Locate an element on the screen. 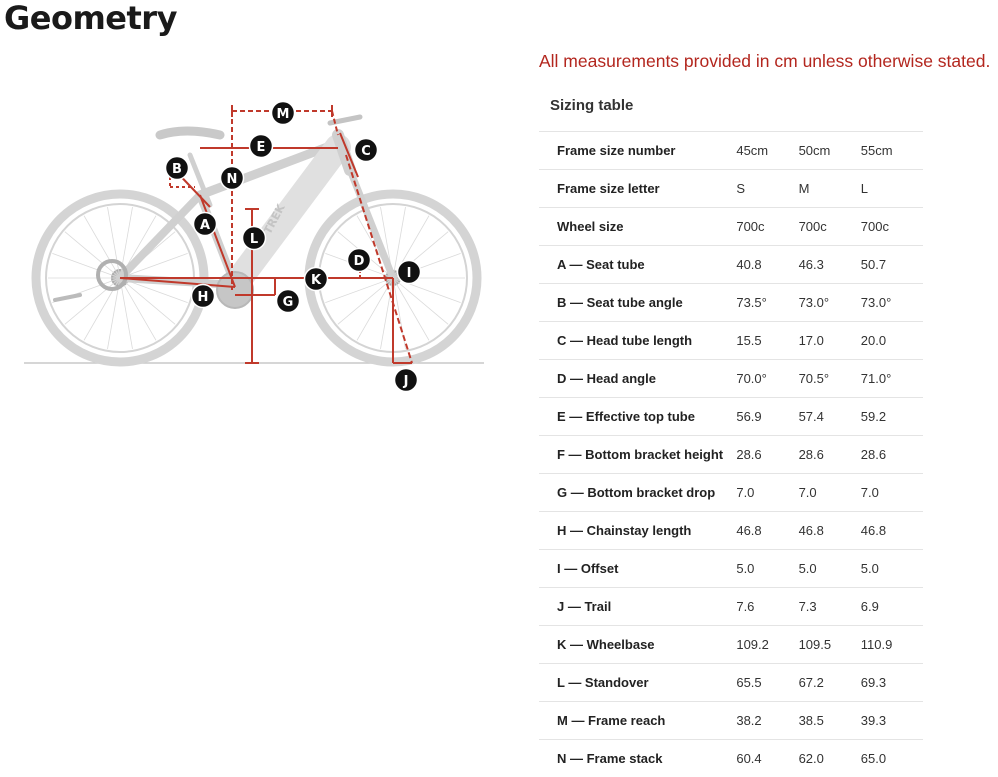 The width and height of the screenshot is (998, 777). row-value: M is located at coordinates (830, 189).